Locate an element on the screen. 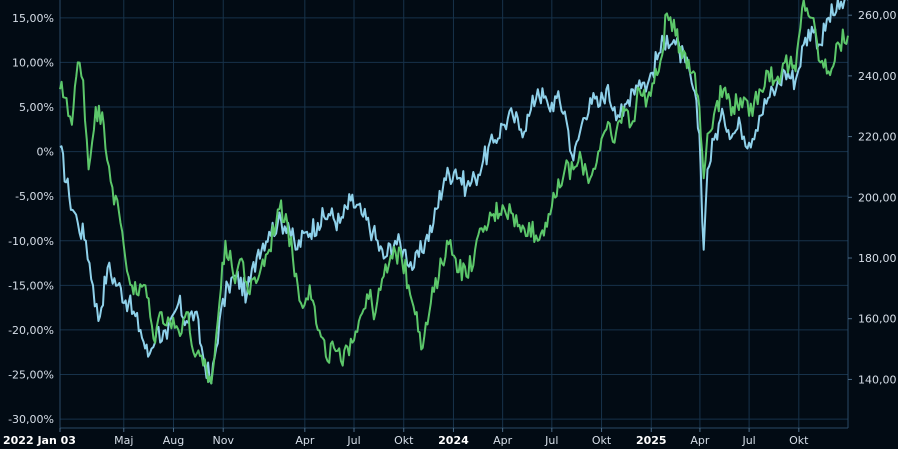  x-tick-label-0: 2022 Jan 03 is located at coordinates (39, 440).